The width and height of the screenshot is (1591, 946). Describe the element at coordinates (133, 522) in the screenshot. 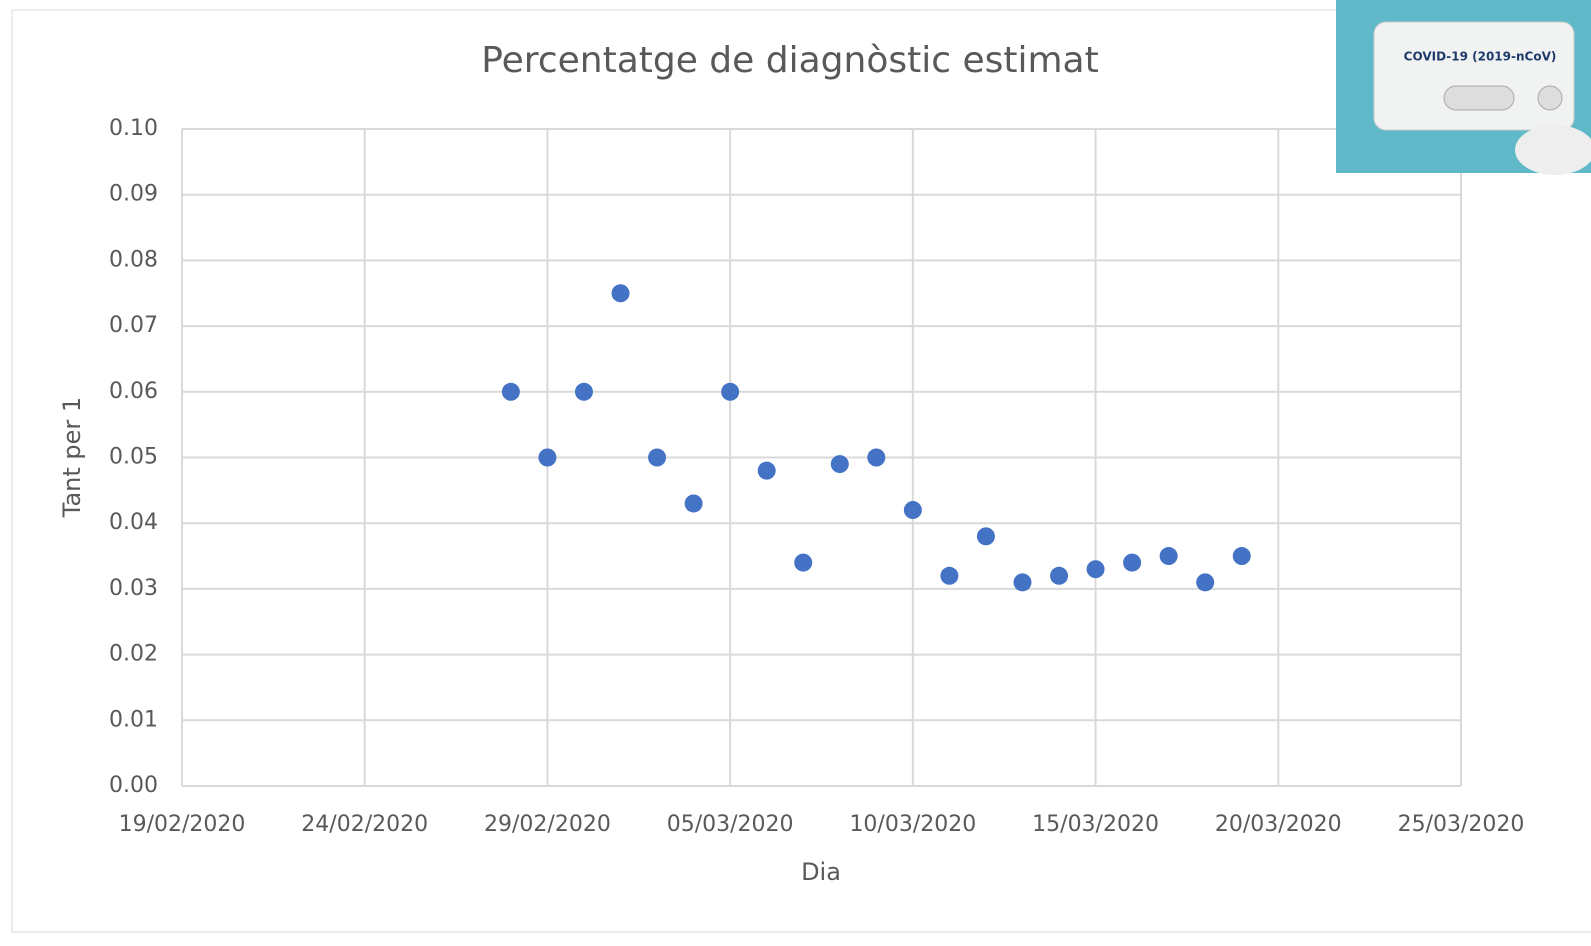

I see `y-tick-label: 0.04` at that location.